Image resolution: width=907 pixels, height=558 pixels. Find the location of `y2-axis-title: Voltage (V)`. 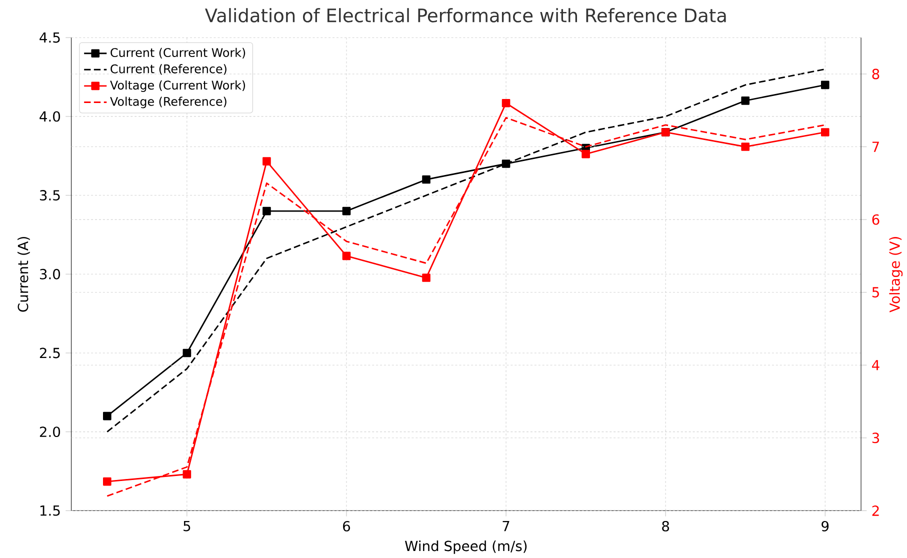

y2-axis-title: Voltage (V) is located at coordinates (896, 274).